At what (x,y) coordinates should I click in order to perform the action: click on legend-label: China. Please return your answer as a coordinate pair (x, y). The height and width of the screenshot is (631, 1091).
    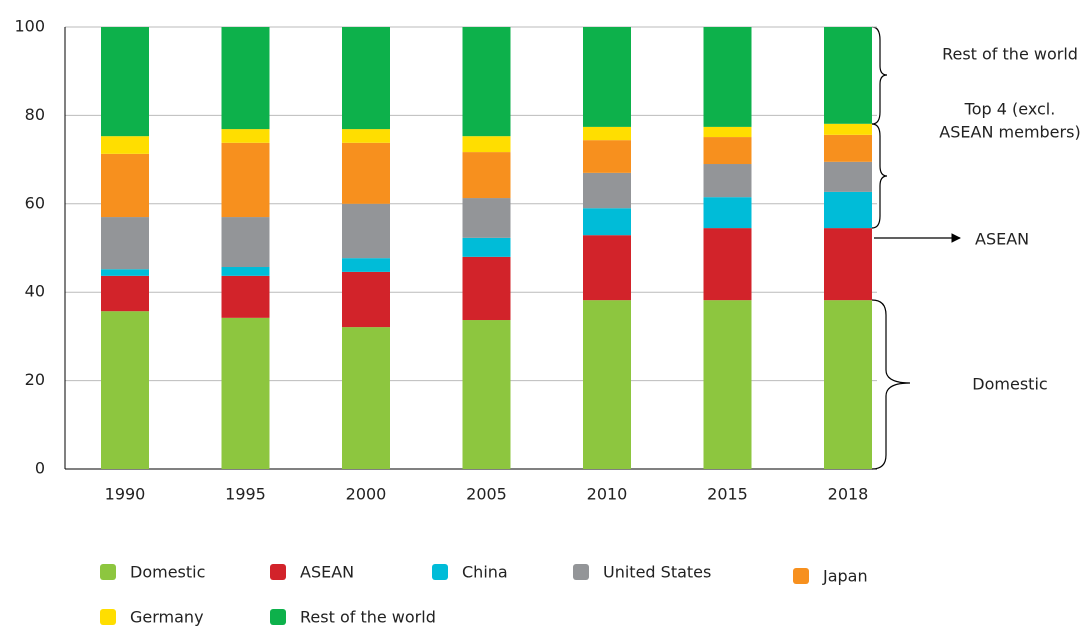
    Looking at the image, I should click on (485, 572).